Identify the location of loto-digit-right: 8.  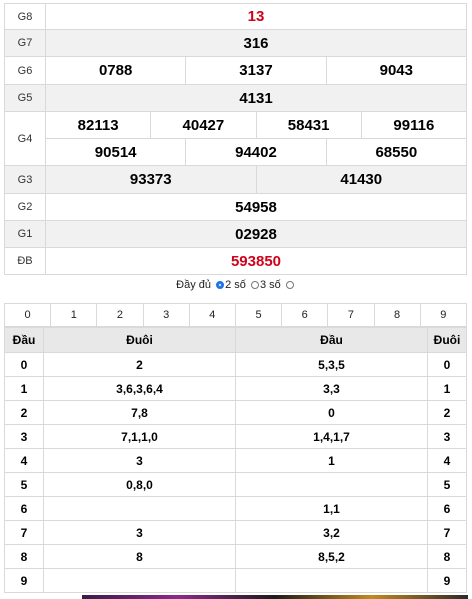
(447, 556).